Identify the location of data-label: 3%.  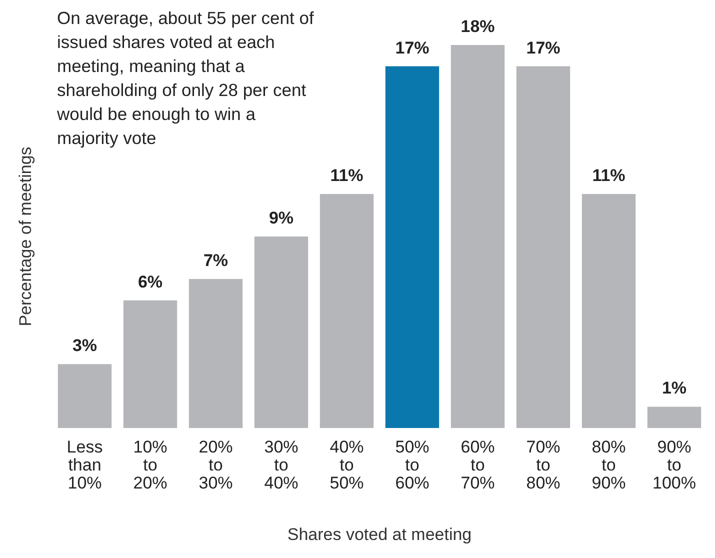
(85, 346).